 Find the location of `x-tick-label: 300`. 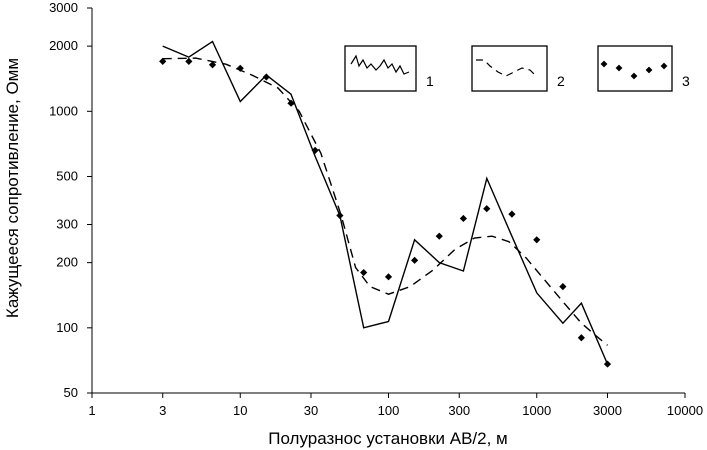

x-tick-label: 300 is located at coordinates (459, 410).